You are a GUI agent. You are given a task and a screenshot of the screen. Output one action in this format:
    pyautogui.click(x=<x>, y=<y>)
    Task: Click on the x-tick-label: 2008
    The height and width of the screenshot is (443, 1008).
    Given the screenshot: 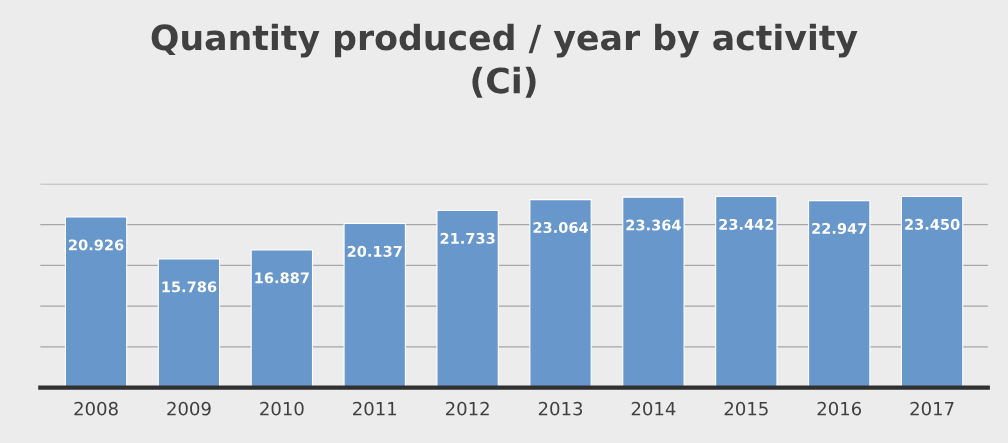 What is the action you would take?
    pyautogui.click(x=96, y=408)
    